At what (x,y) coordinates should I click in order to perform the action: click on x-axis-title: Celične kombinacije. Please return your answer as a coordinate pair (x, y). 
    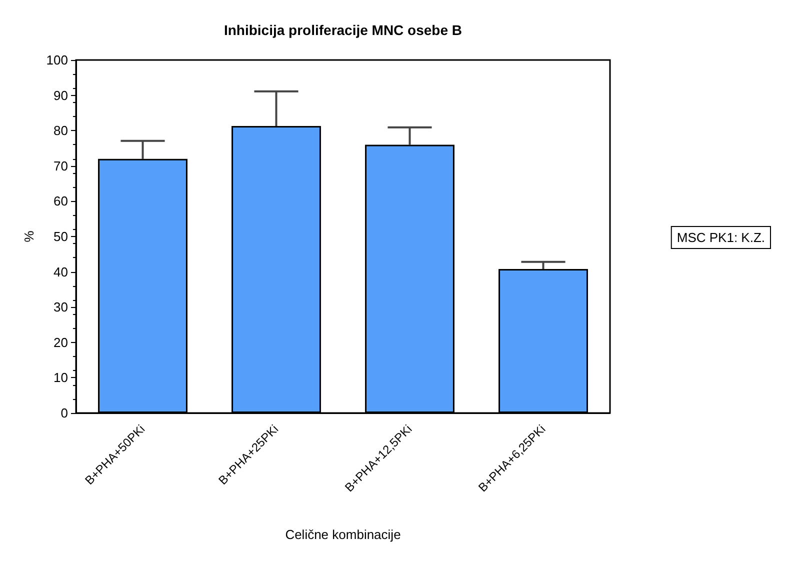
    Looking at the image, I should click on (343, 534).